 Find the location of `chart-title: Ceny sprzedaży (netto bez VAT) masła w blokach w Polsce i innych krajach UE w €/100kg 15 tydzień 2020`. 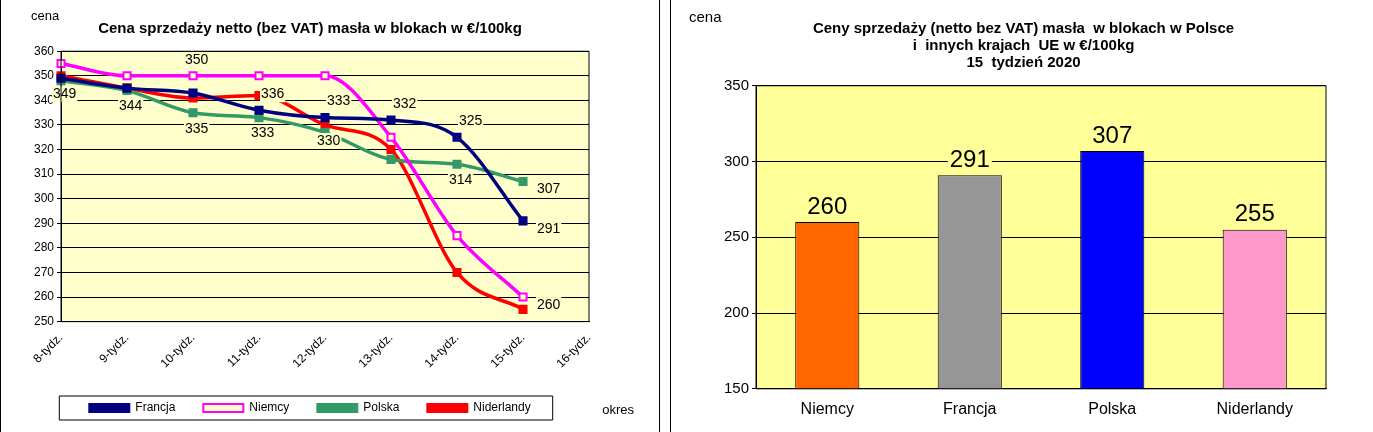

chart-title: Ceny sprzedaży (netto bez VAT) masła w blokach w Polsce i innych krajach UE w €/100kg 15 tydzień 2020 is located at coordinates (1023, 44).